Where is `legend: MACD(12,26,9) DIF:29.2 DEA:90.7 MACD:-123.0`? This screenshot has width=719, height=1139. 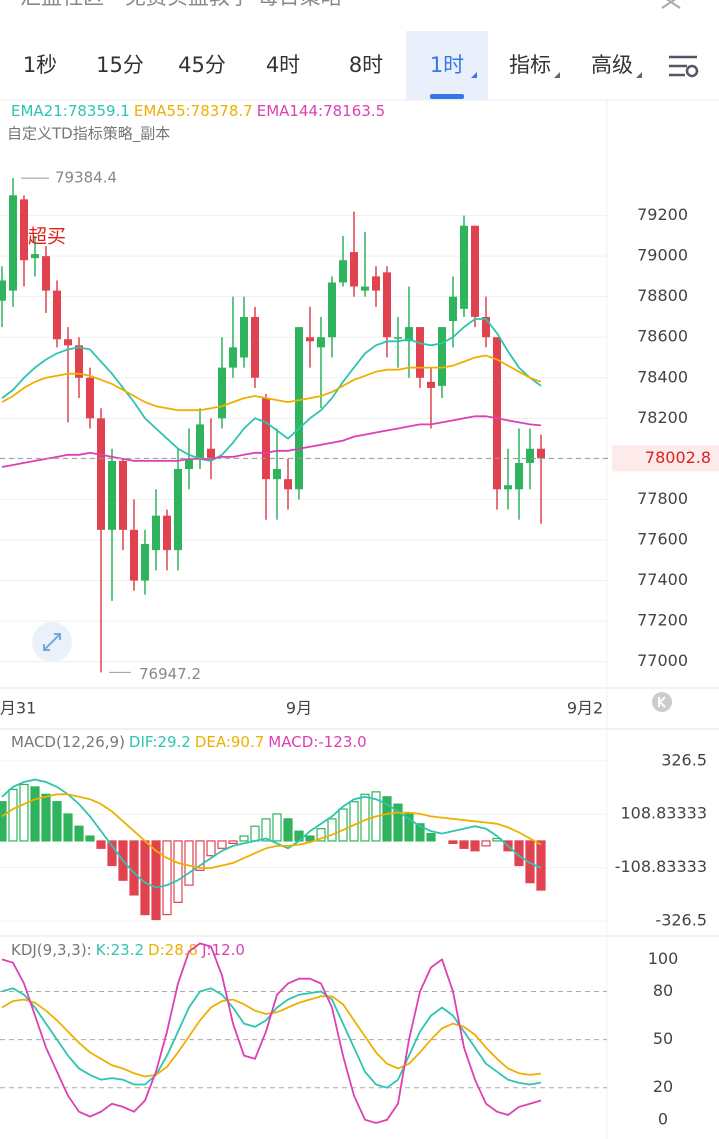
legend: MACD(12,26,9) DIF:29.2 DEA:90.7 MACD:-123.0 is located at coordinates (189, 742).